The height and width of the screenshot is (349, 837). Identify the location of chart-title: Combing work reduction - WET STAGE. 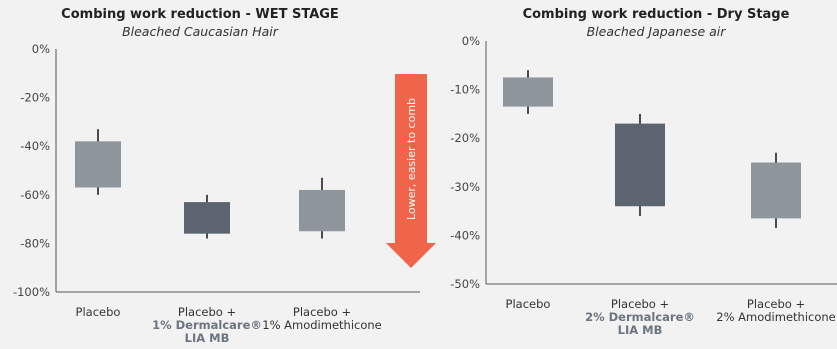
(200, 14).